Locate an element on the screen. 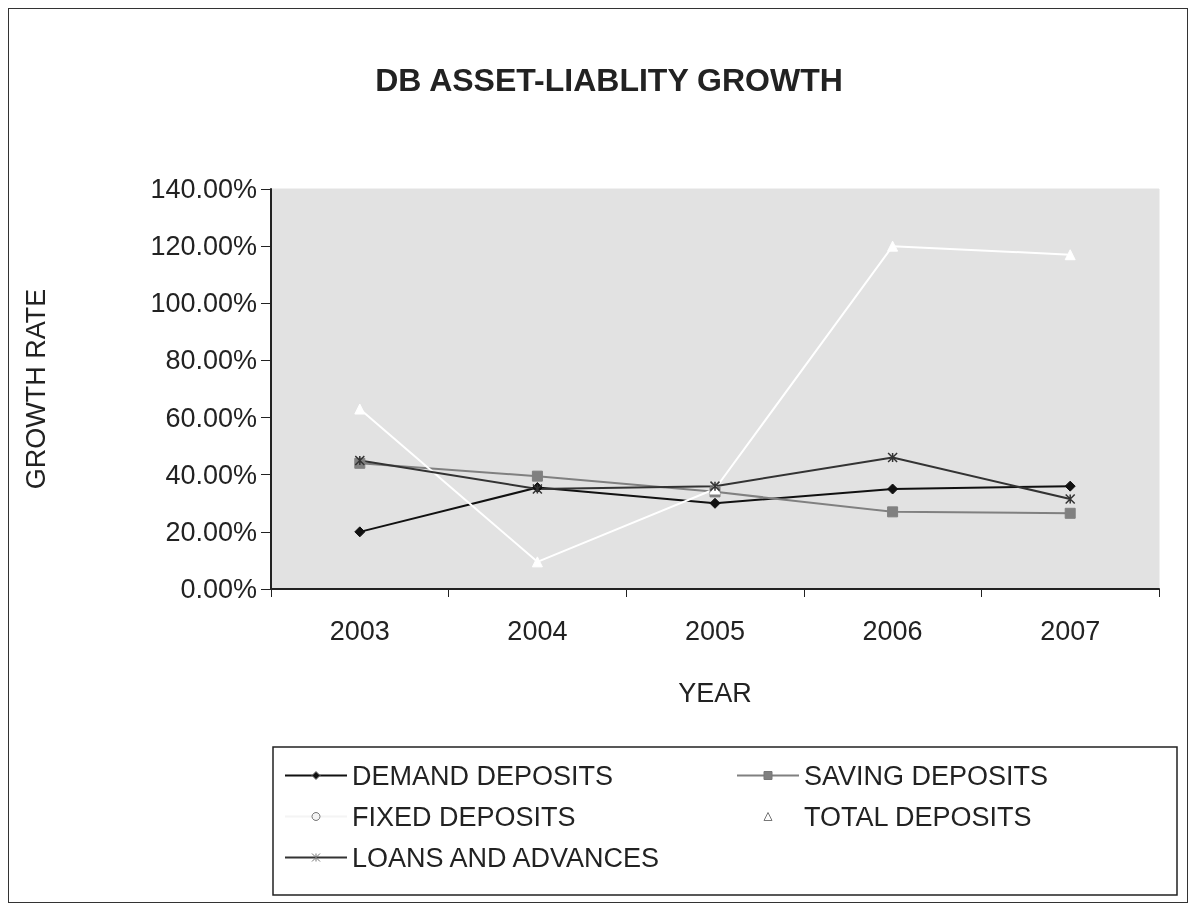 Image resolution: width=1196 pixels, height=911 pixels. y-tick-label: 80.00% is located at coordinates (211, 360).